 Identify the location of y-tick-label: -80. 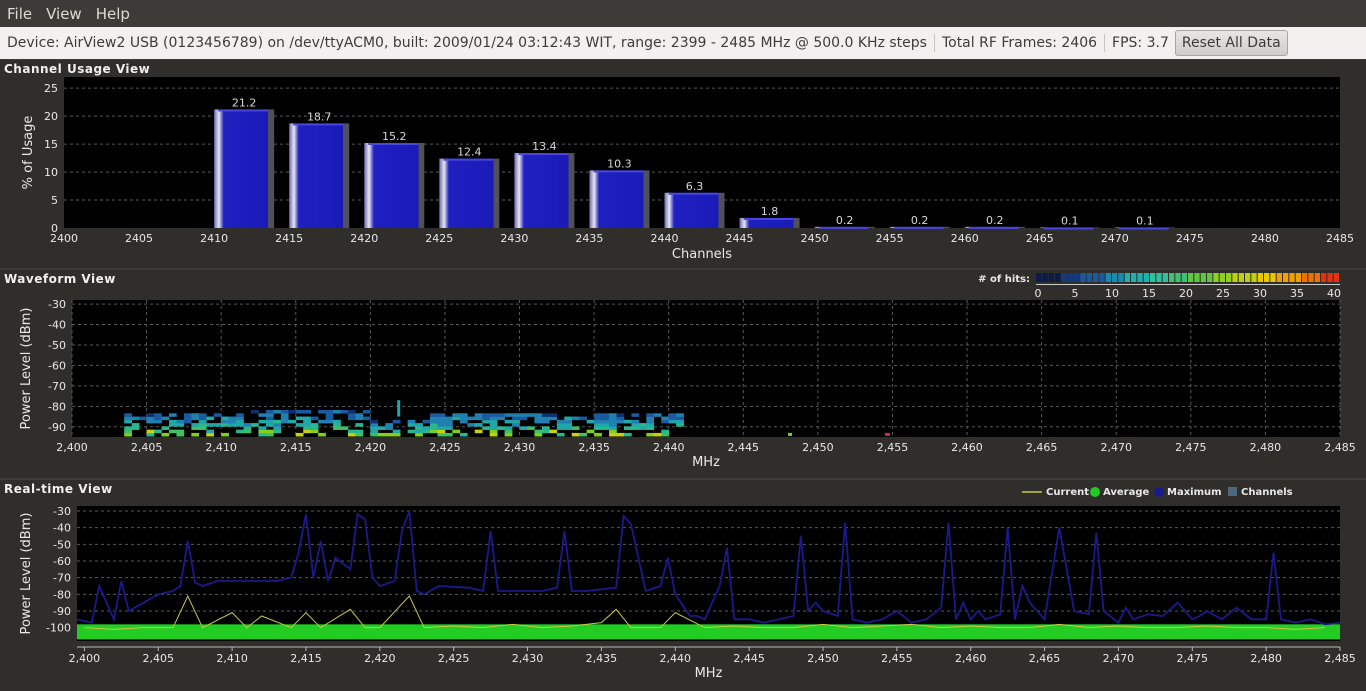
(57, 406).